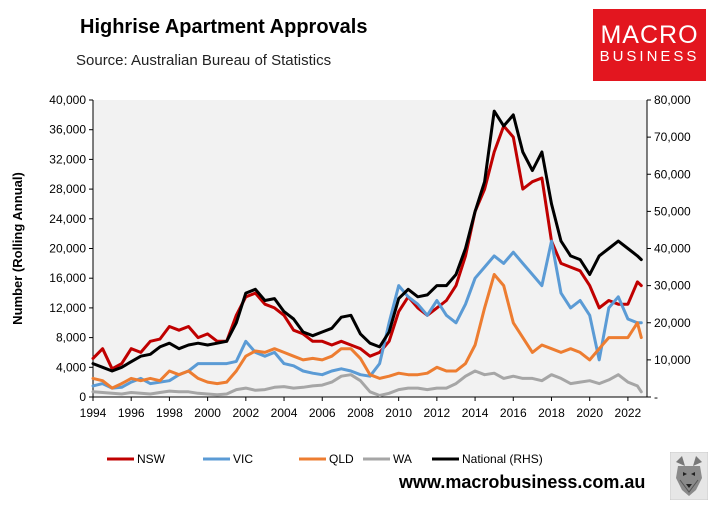  Describe the element at coordinates (649, 56) in the screenshot. I see `logo-line-2: BUSINESS` at that location.